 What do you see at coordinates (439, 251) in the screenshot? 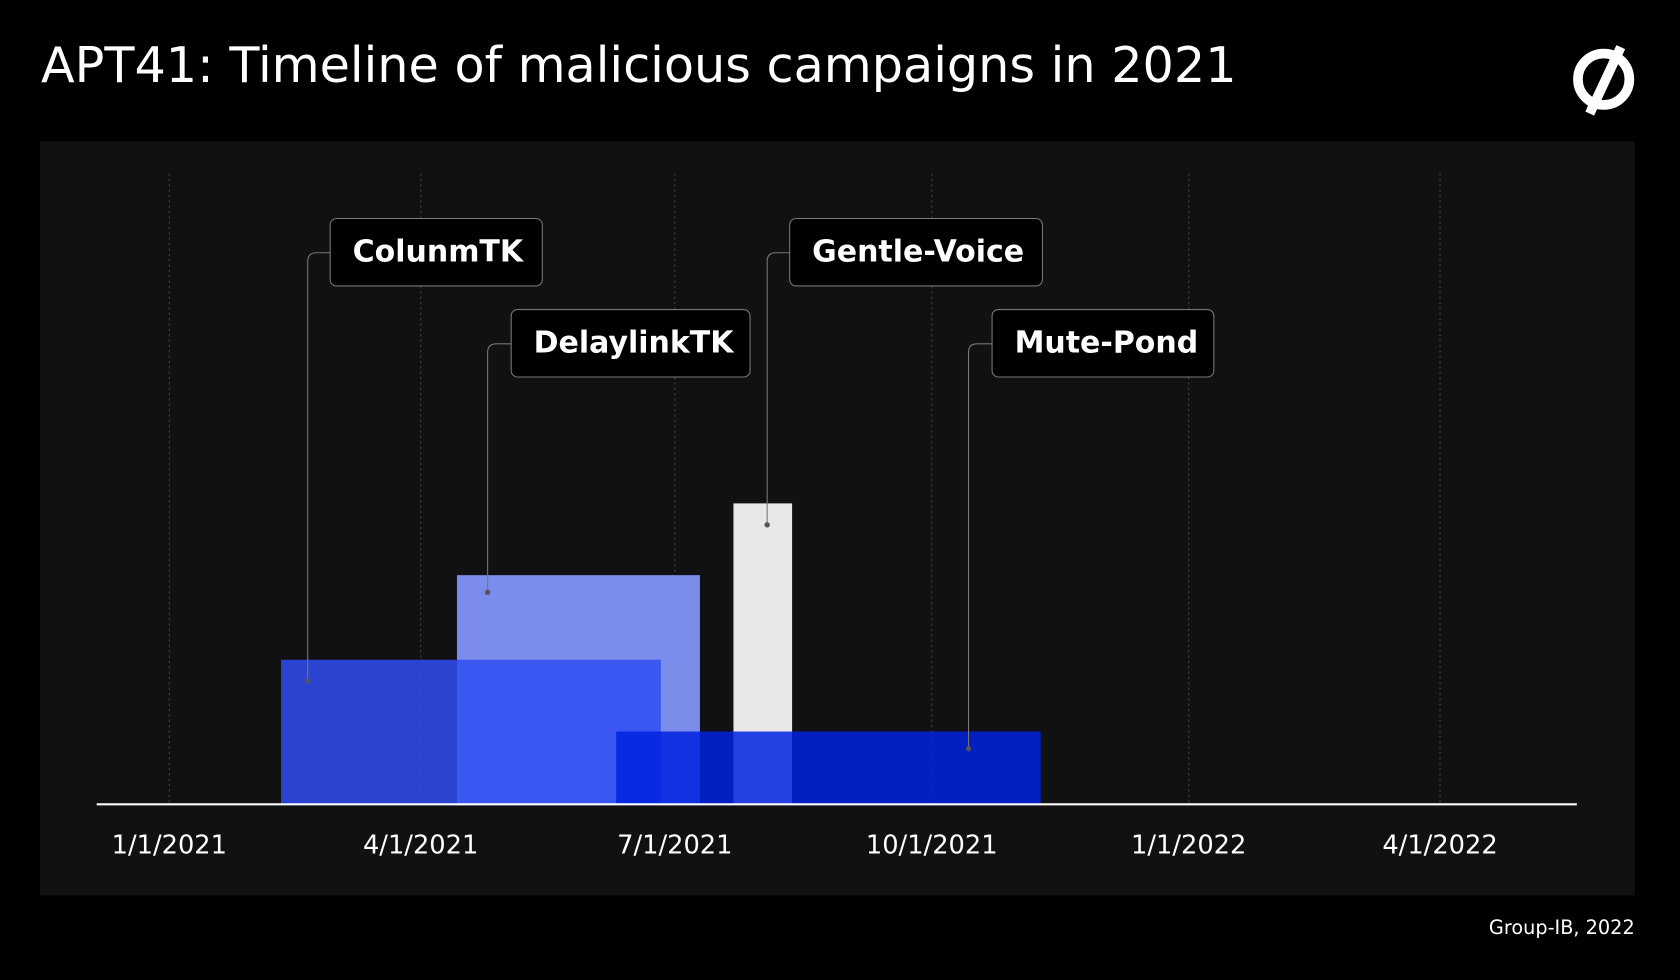
I see `legend-label: ColunmTK` at bounding box center [439, 251].